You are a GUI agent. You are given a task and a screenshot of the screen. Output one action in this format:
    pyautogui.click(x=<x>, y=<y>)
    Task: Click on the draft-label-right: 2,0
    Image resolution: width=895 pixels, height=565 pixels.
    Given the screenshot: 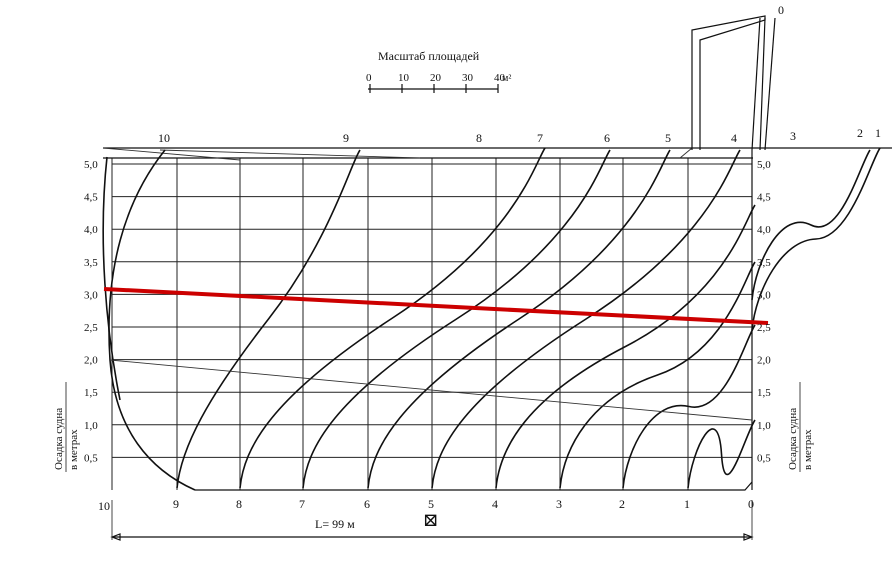 What is the action you would take?
    pyautogui.click(x=764, y=361)
    